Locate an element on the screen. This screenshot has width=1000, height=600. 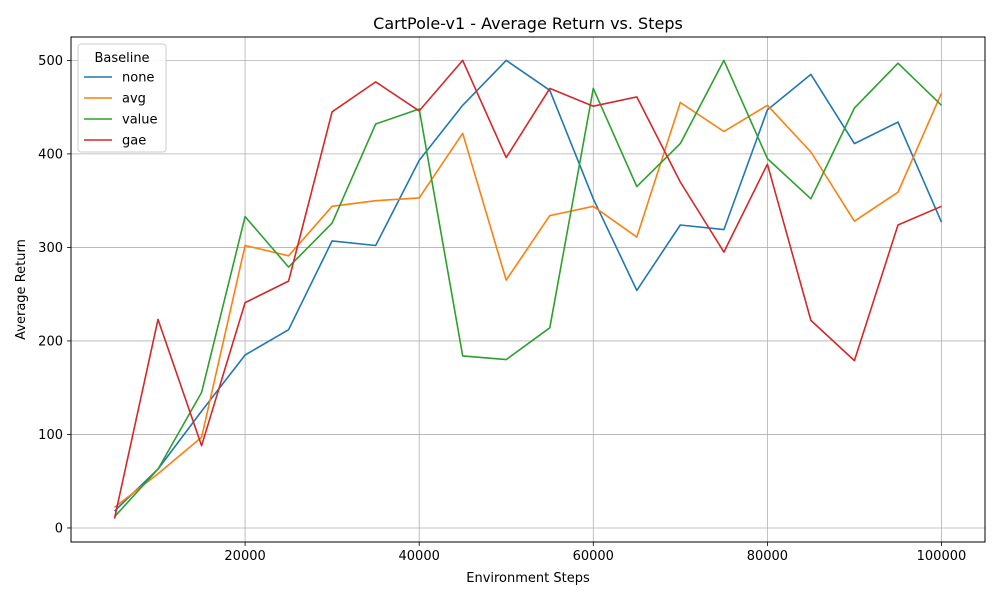
x-tick-label: 20000 is located at coordinates (244, 556).